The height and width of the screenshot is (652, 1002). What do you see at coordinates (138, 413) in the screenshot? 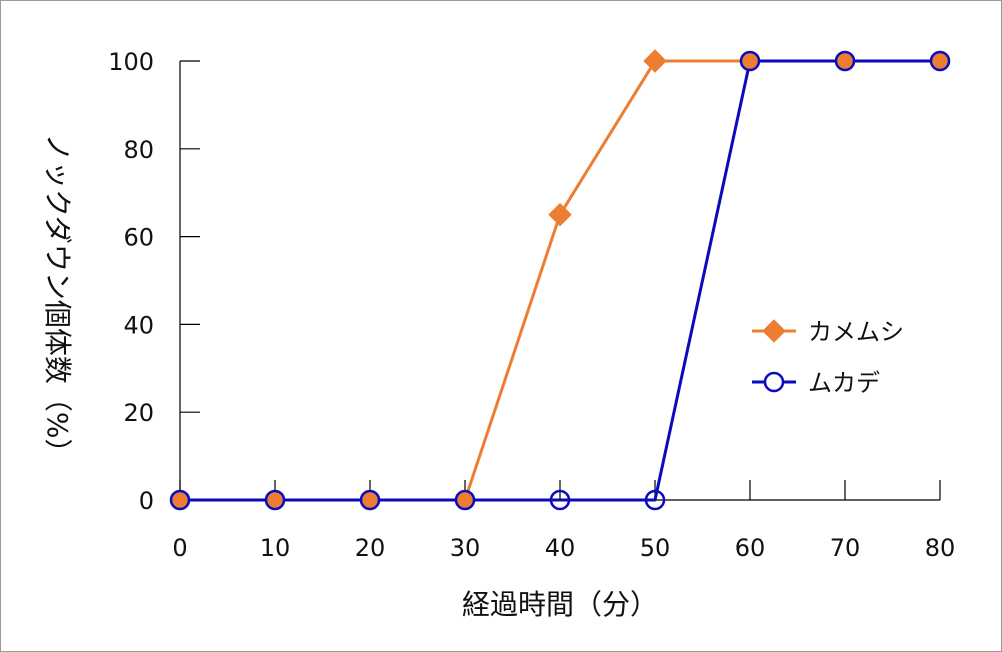
I see `y-tick-label: 20` at bounding box center [138, 413].